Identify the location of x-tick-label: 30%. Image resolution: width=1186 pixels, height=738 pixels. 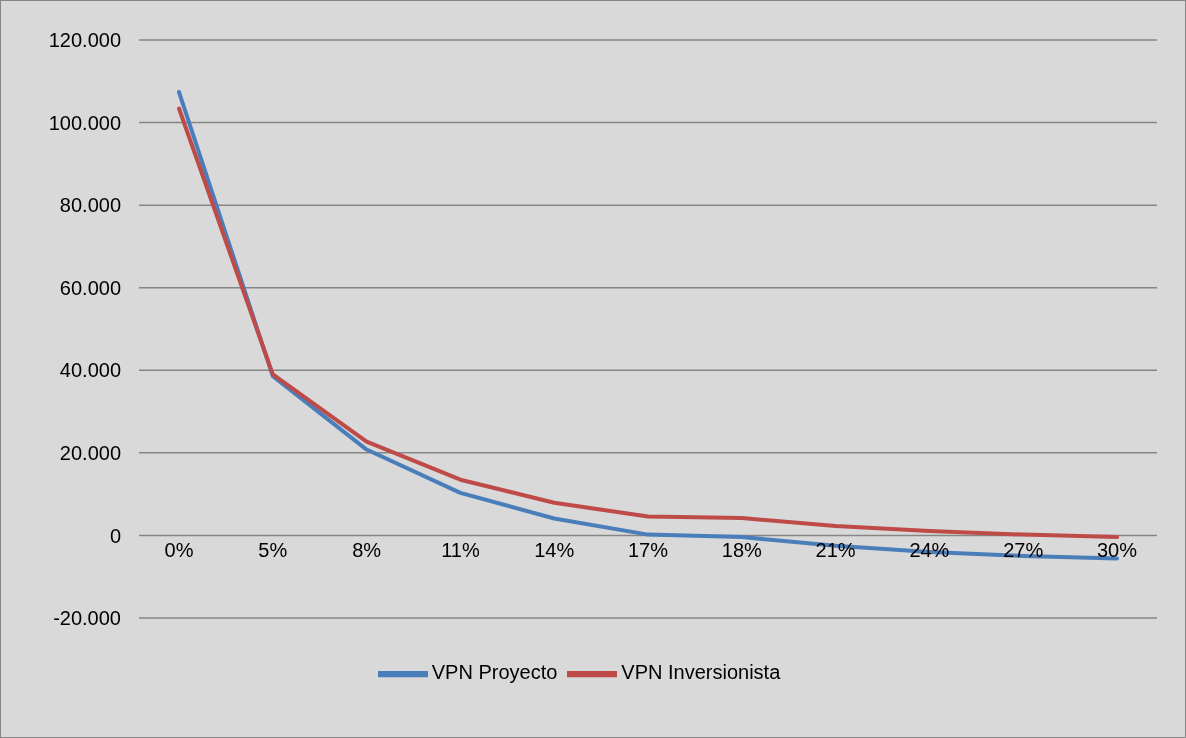
(1117, 549).